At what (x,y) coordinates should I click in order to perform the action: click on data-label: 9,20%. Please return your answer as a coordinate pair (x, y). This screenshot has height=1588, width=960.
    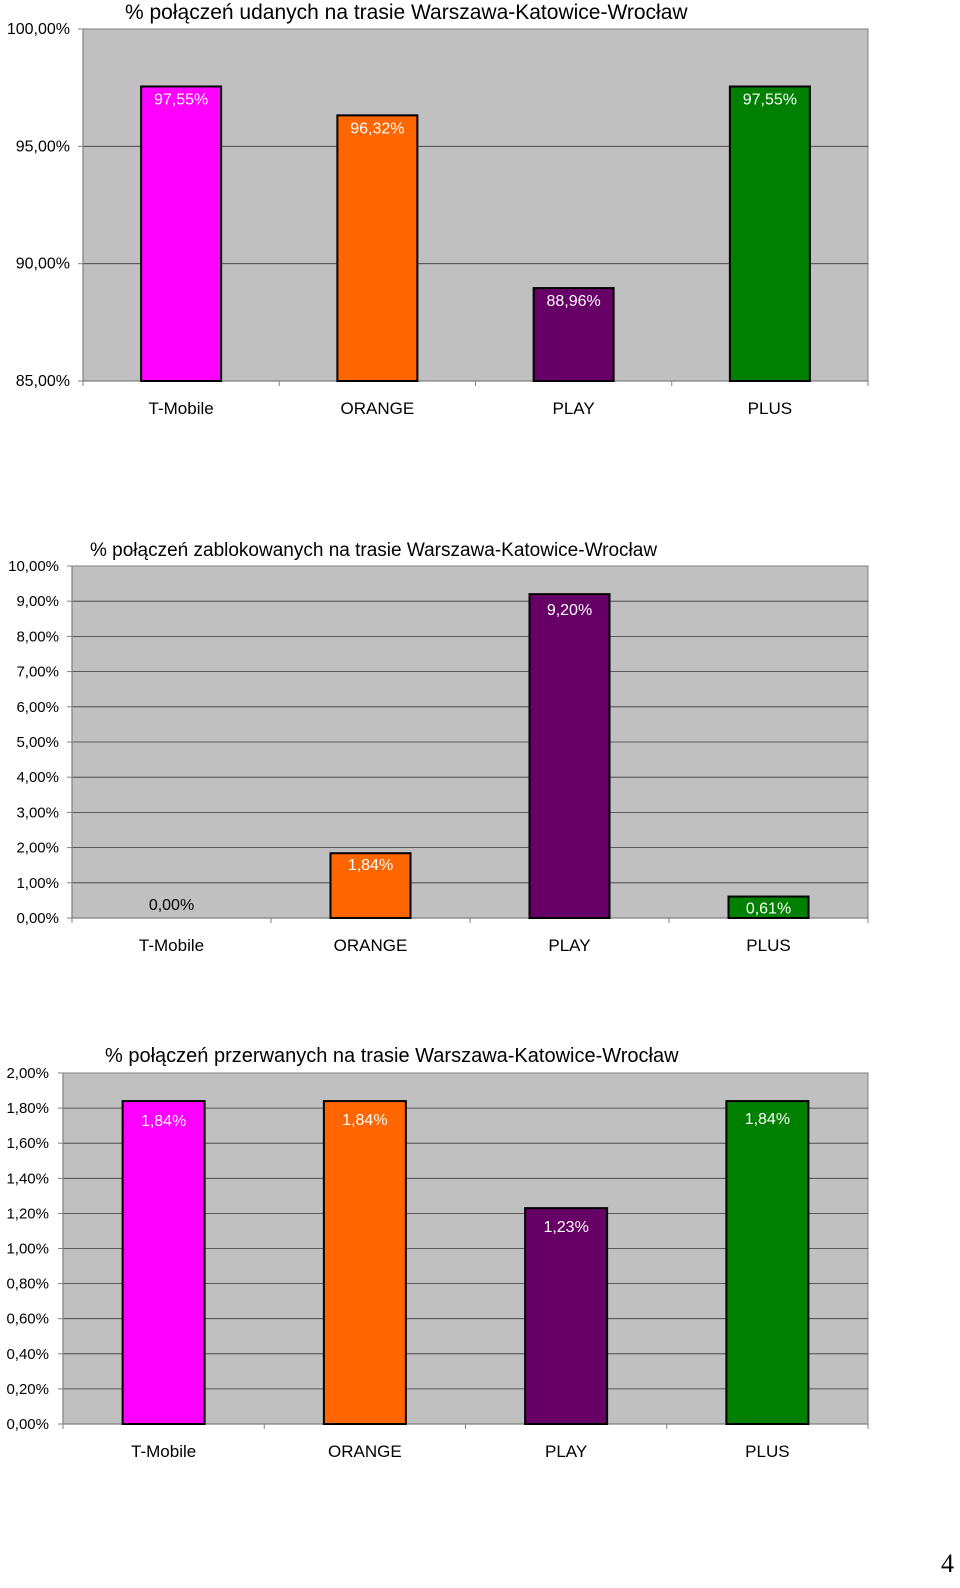
    Looking at the image, I should click on (569, 610).